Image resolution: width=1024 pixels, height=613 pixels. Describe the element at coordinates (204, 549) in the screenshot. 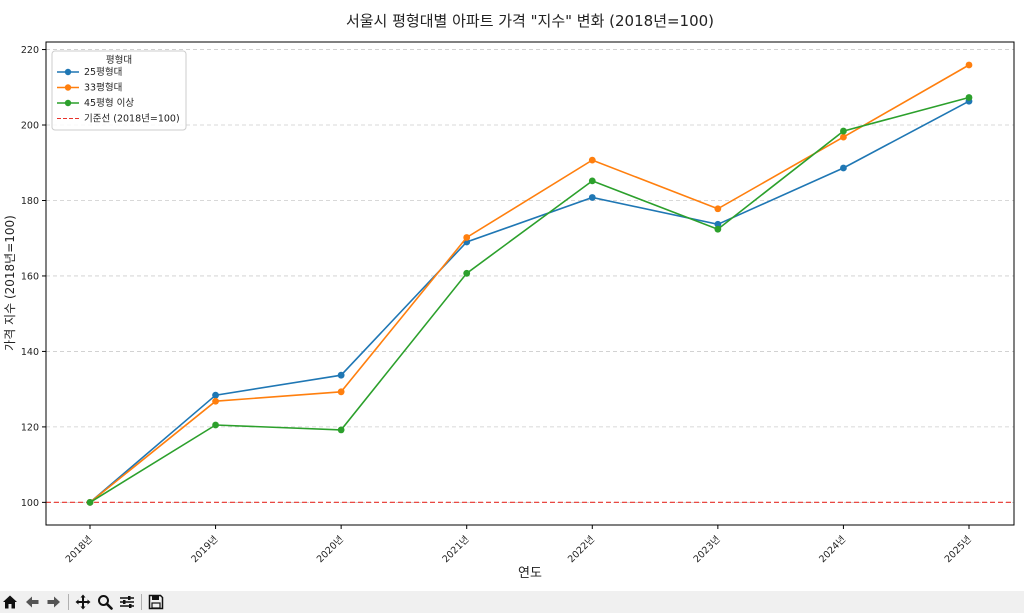

I see `x-tick-label: 2019년` at that location.